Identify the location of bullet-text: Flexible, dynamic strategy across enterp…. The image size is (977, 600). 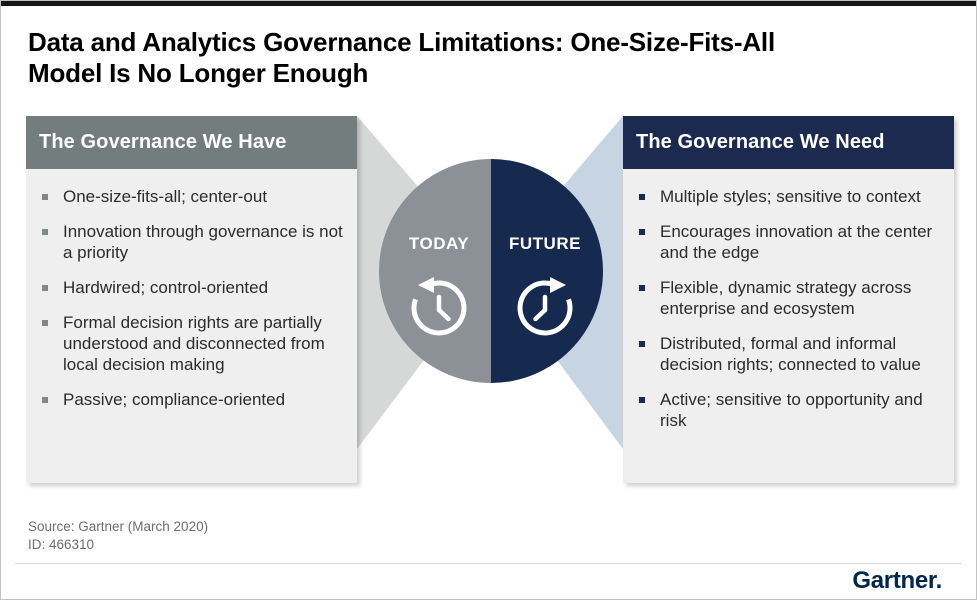
(786, 298).